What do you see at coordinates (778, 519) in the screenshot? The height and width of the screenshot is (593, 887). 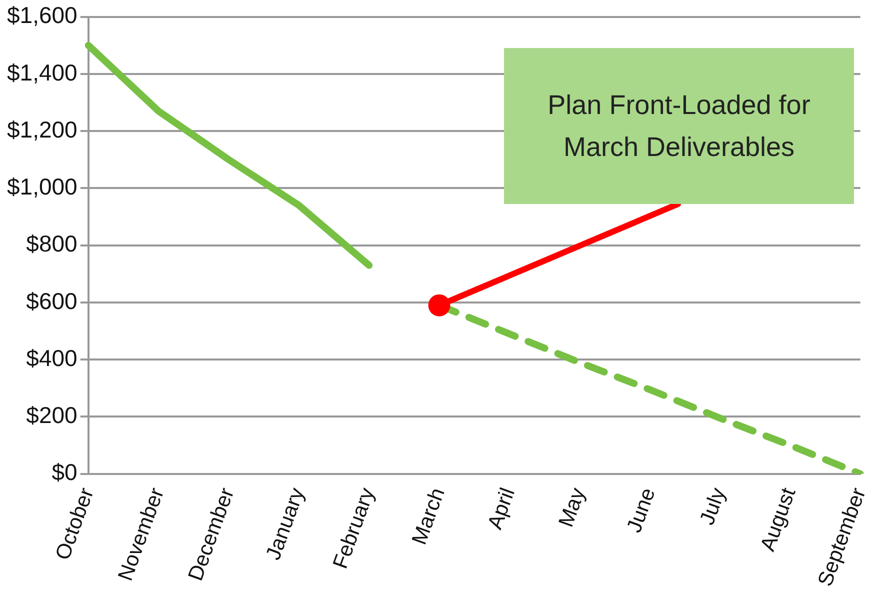 I see `x-tick-label: August` at bounding box center [778, 519].